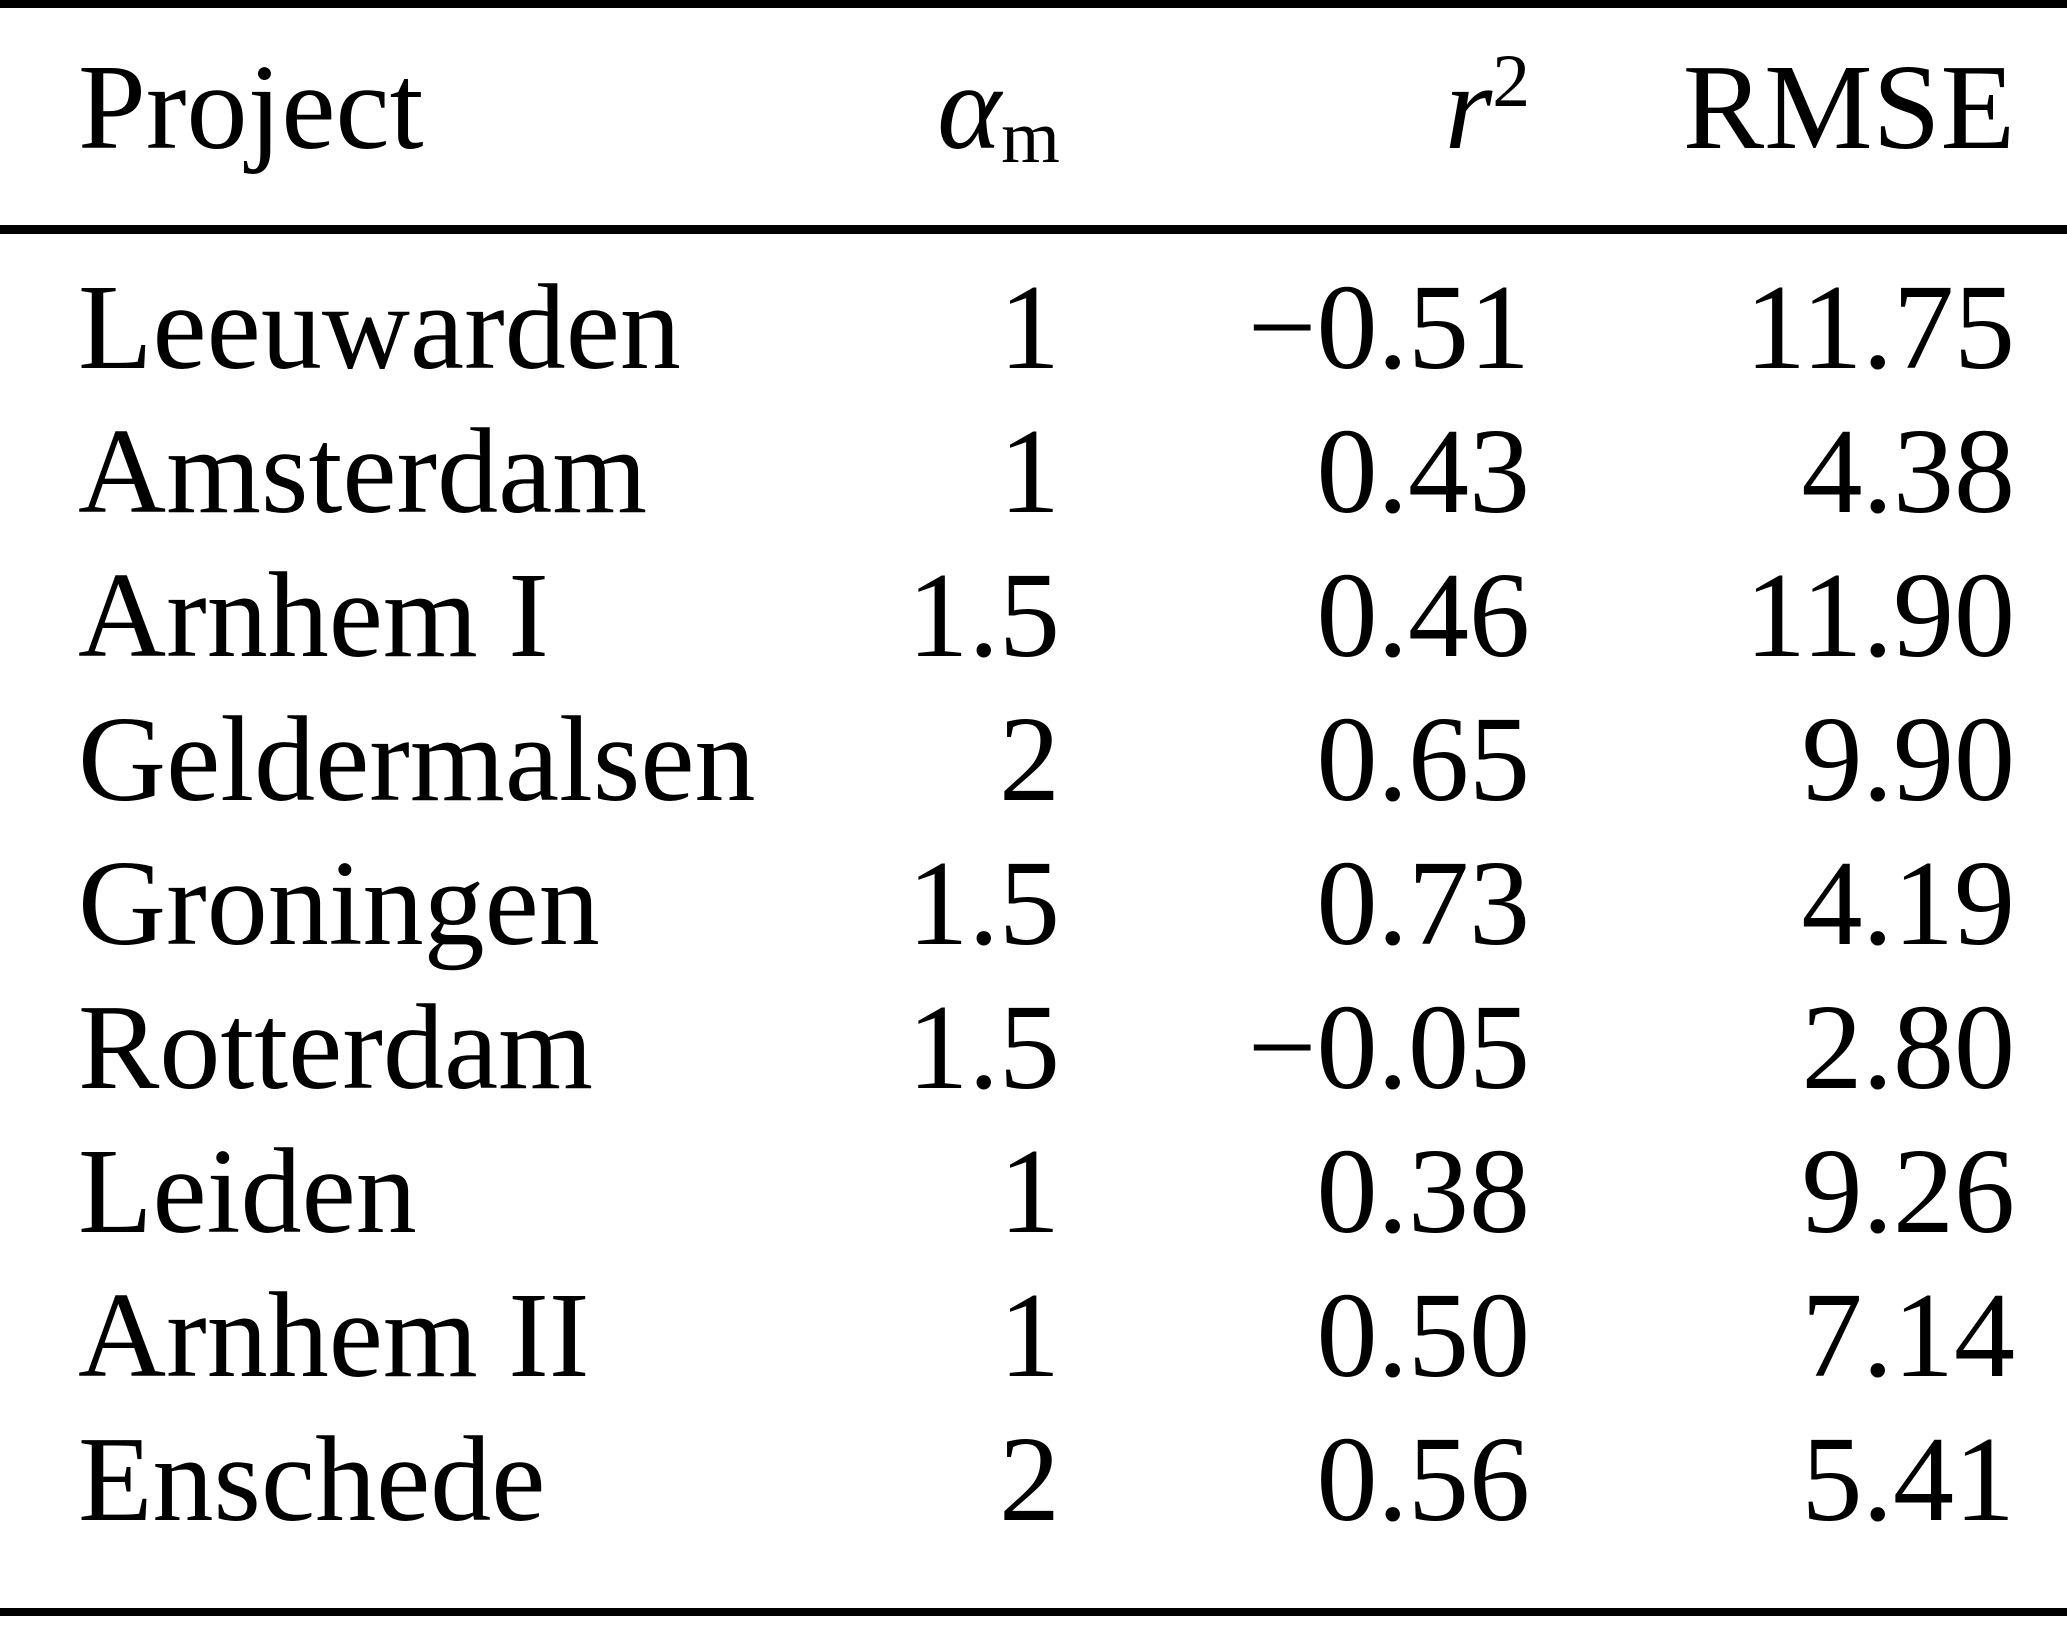  What do you see at coordinates (1423, 615) in the screenshot?
I see `r2-cell: 0.46` at bounding box center [1423, 615].